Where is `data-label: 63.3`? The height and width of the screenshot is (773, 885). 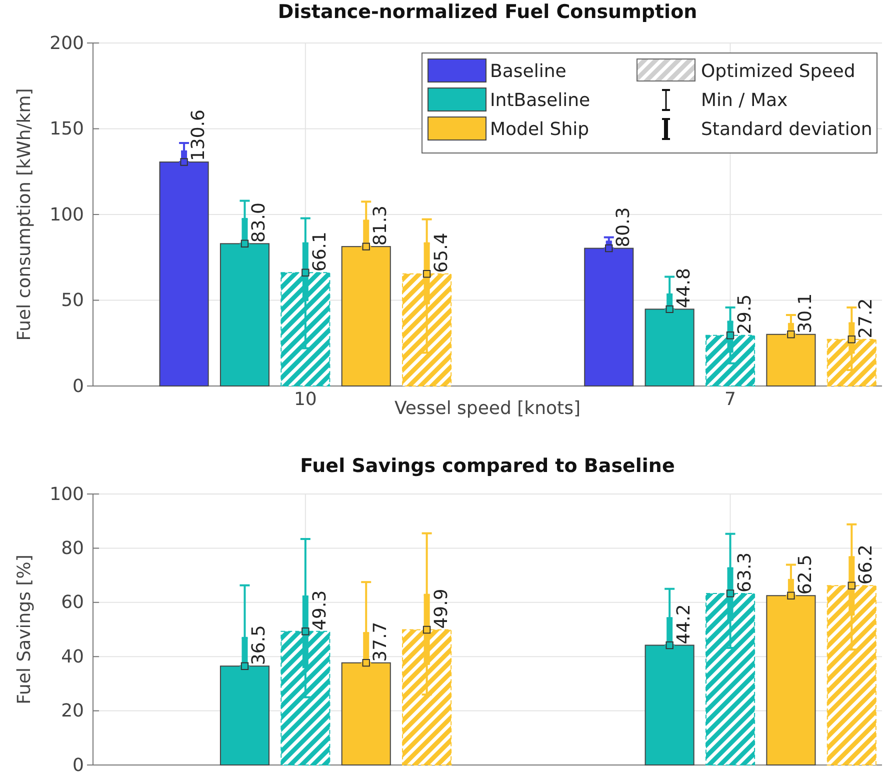 data-label: 63.3 is located at coordinates (745, 572).